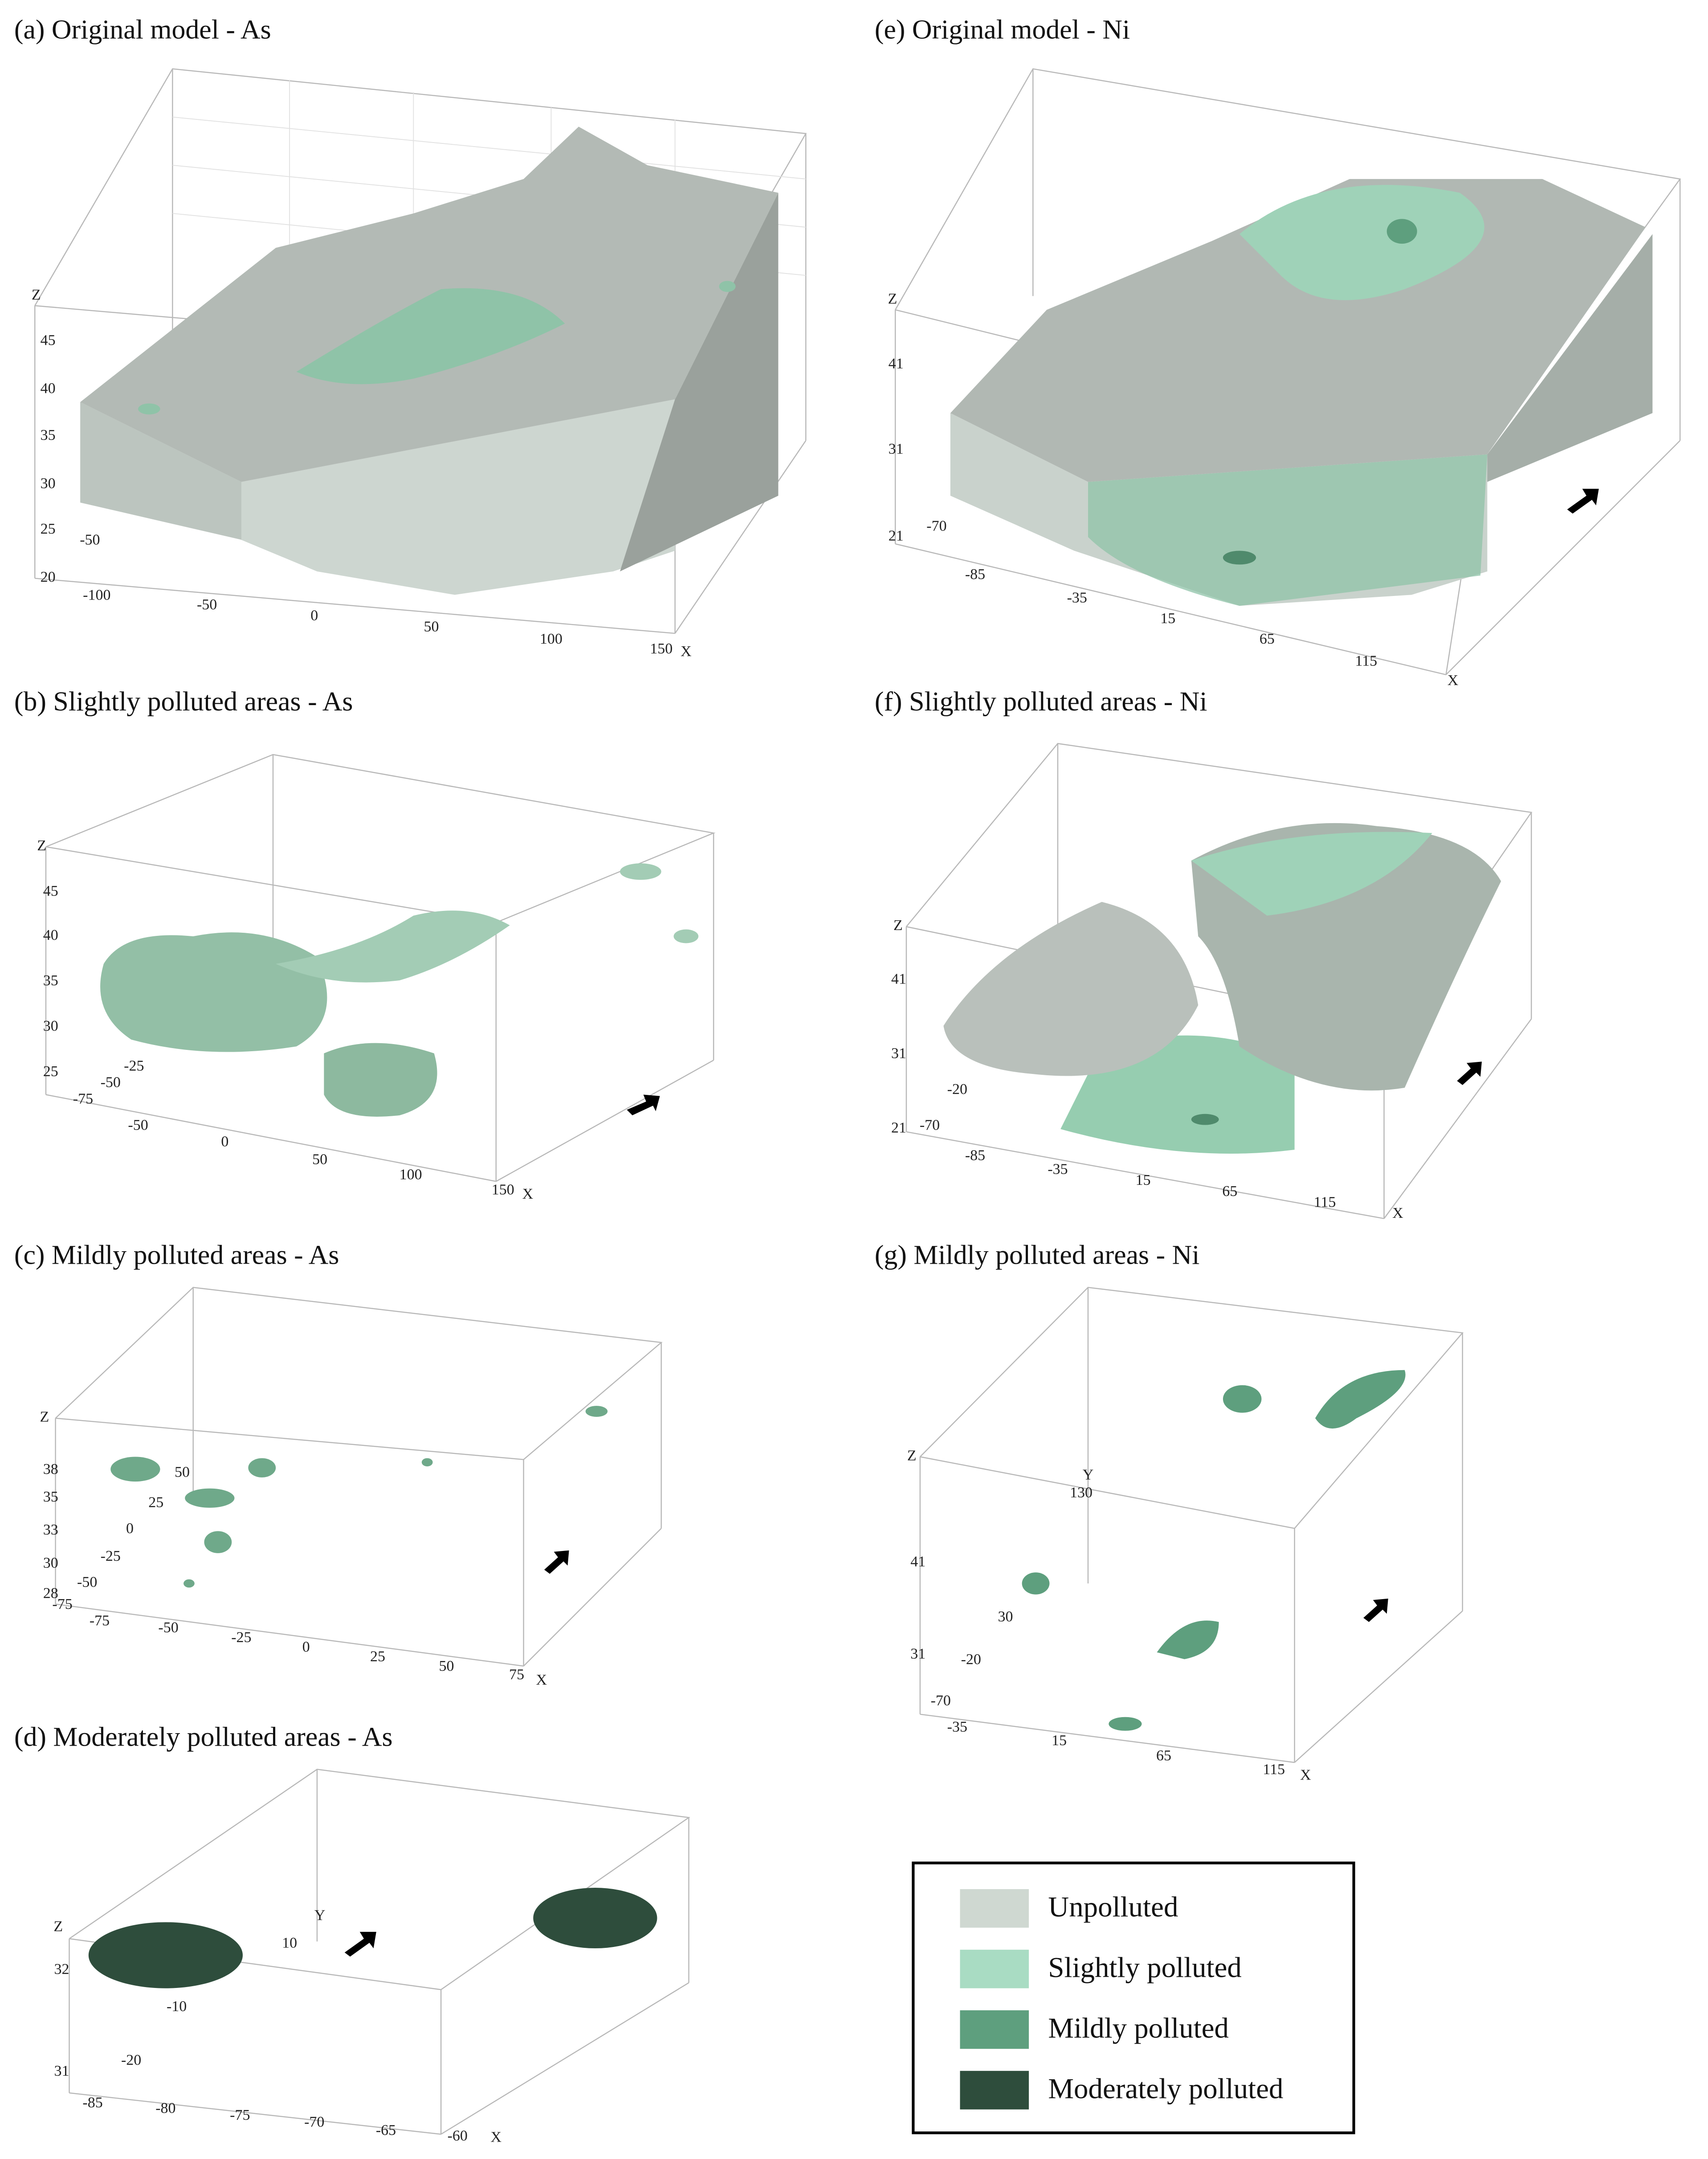  I want to click on x-tick-label: -60, so click(458, 2135).